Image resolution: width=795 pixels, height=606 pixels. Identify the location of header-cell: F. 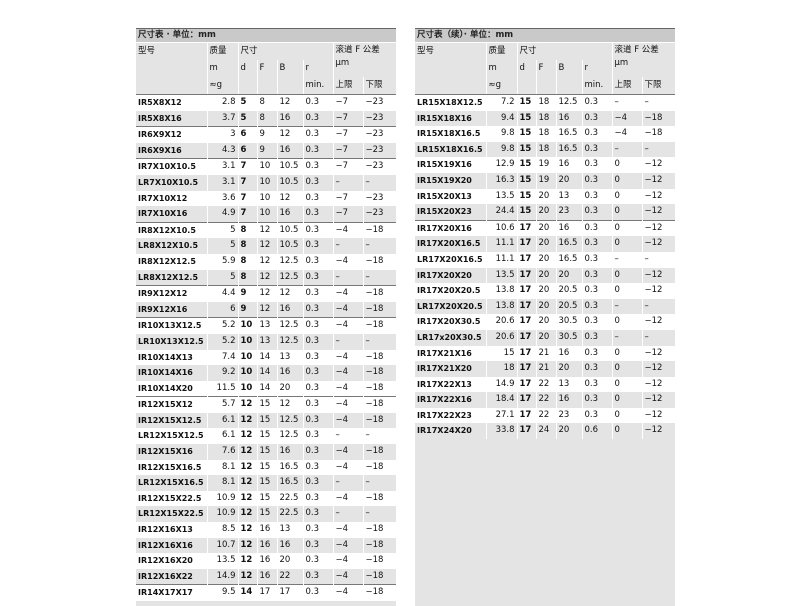
(266, 68).